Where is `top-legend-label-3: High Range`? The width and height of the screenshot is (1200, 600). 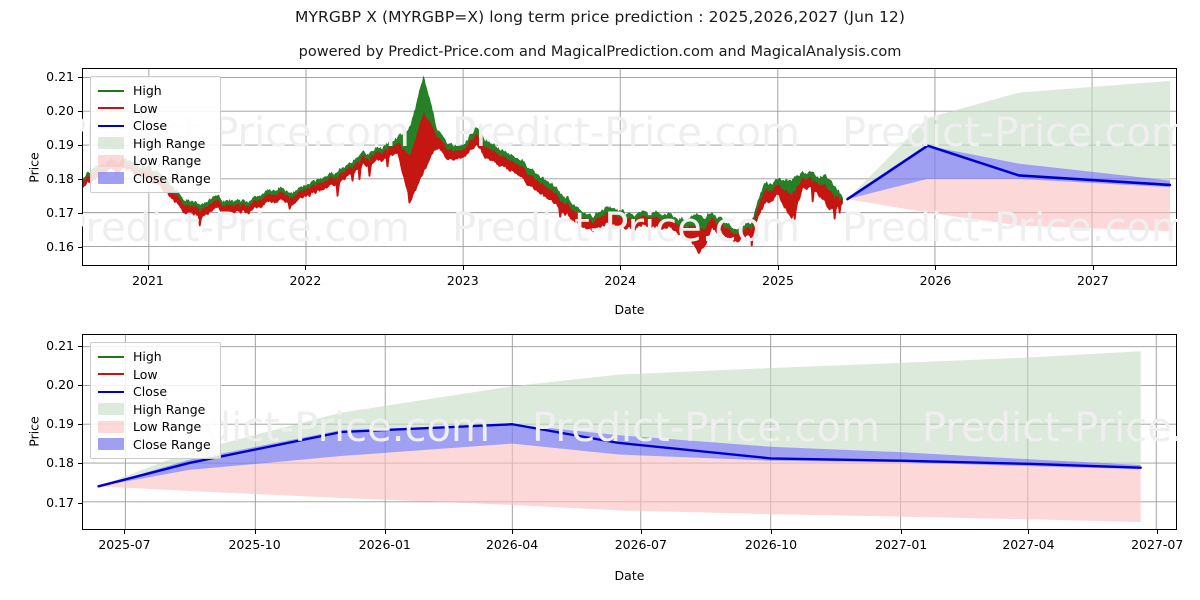
top-legend-label-3: High Range is located at coordinates (169, 143).